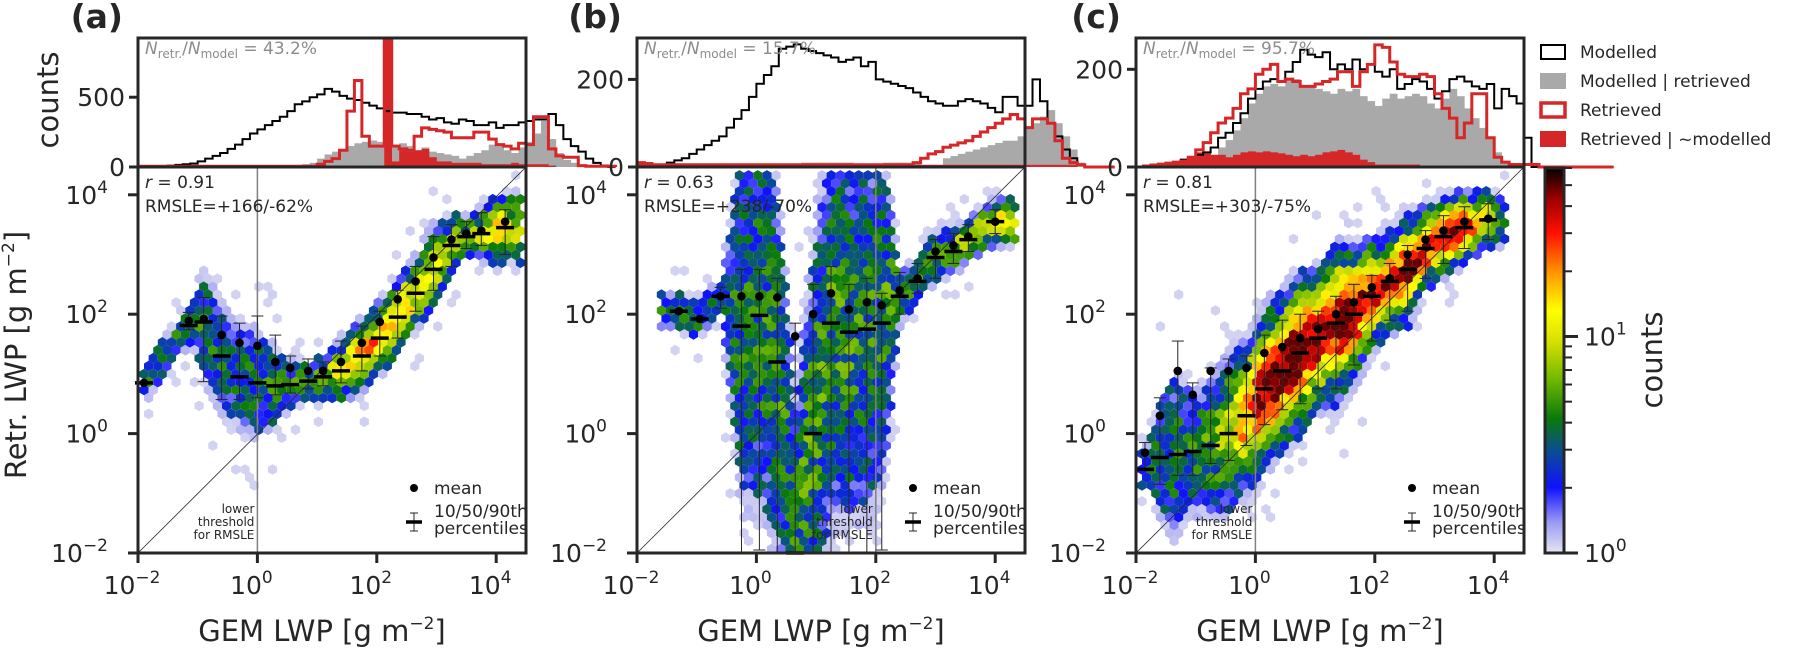  Describe the element at coordinates (750, 584) in the screenshot. I see `xtick-label: 100` at that location.